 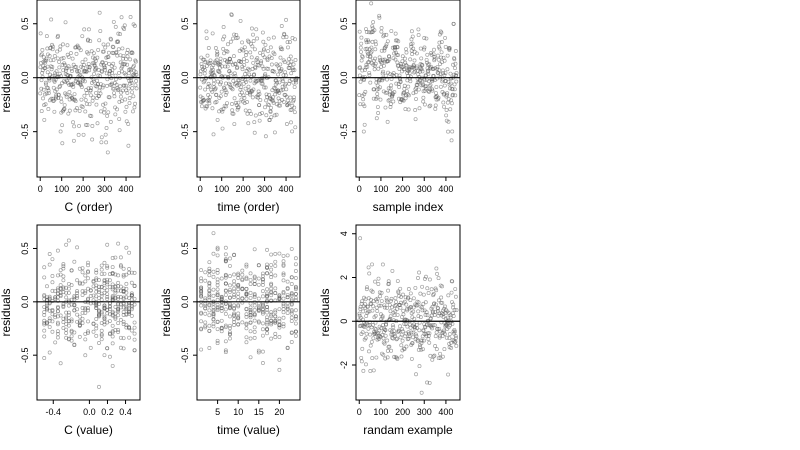 What do you see at coordinates (279, 412) in the screenshot?
I see `x-tick-label: 20` at bounding box center [279, 412].